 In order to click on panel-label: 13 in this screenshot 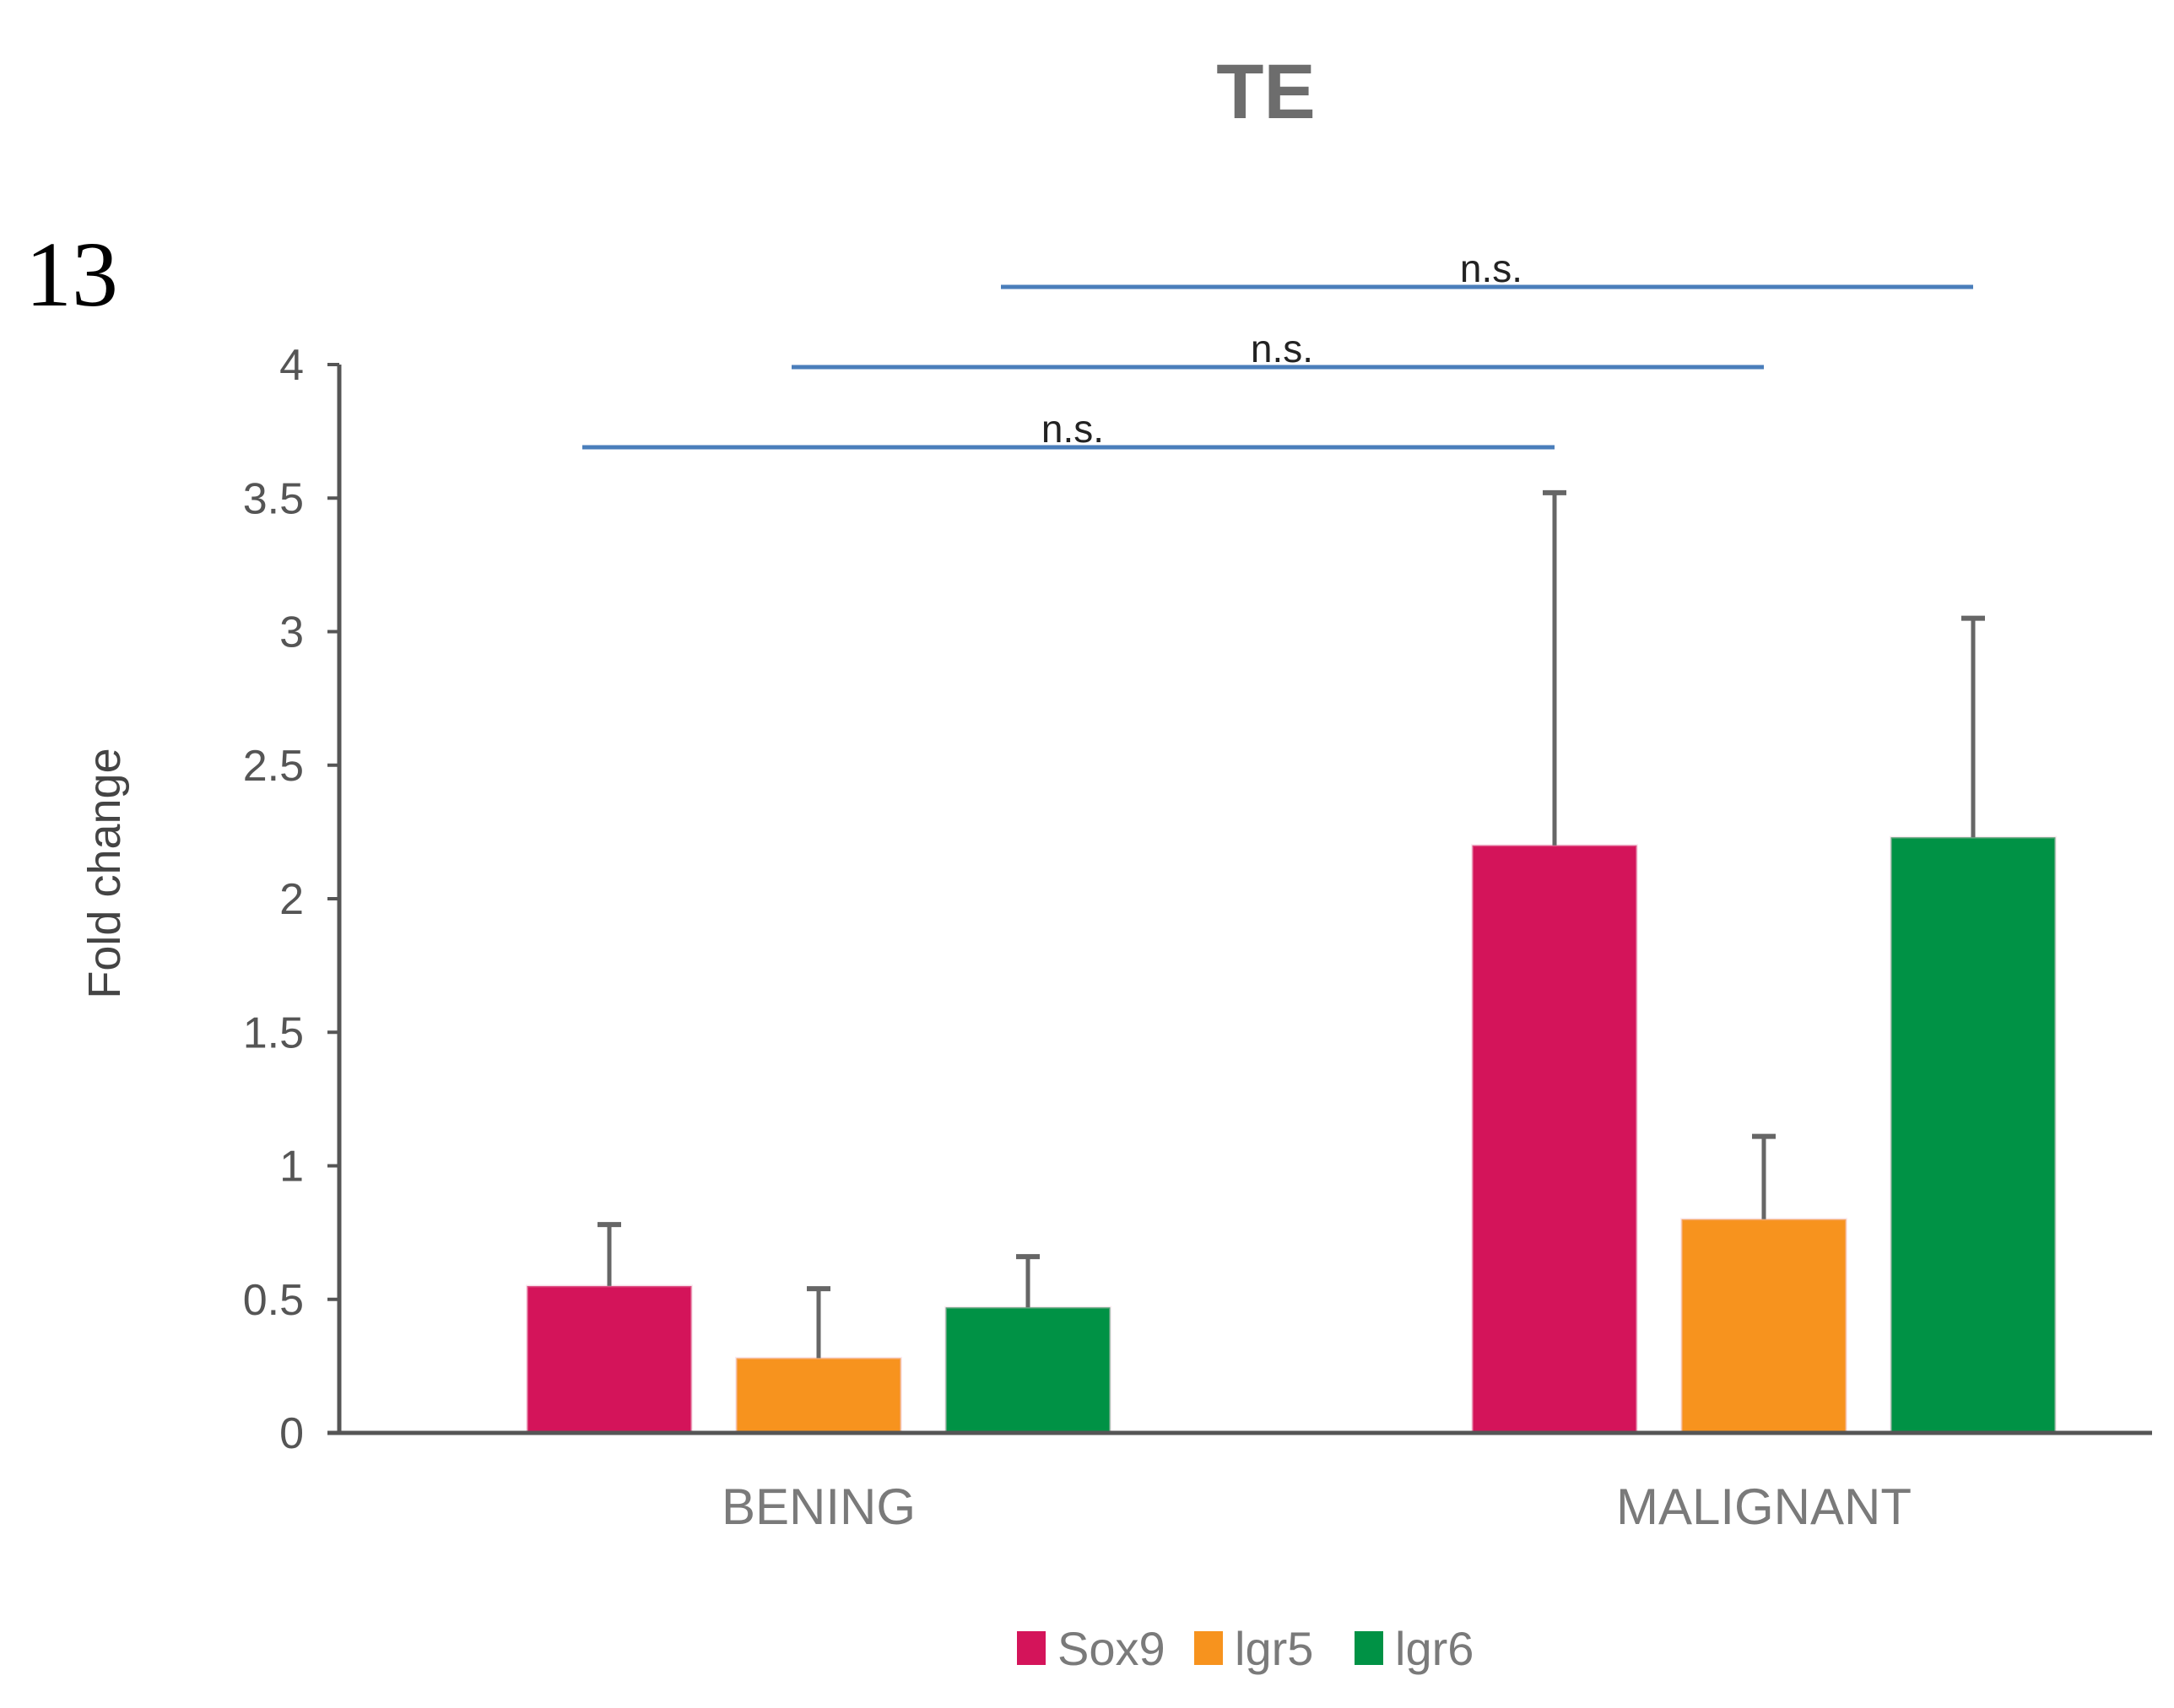, I will do `click(71, 274)`.